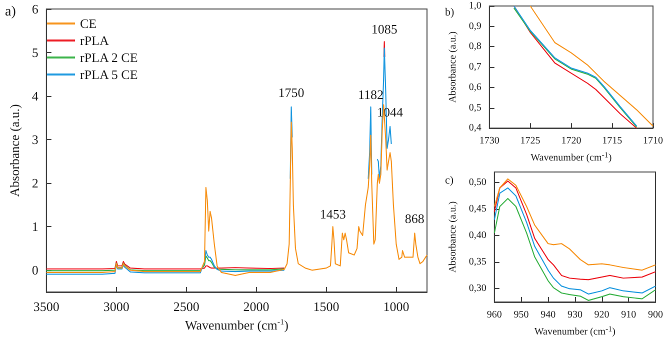  What do you see at coordinates (10, 12) in the screenshot?
I see `chart-title: a)` at bounding box center [10, 12].